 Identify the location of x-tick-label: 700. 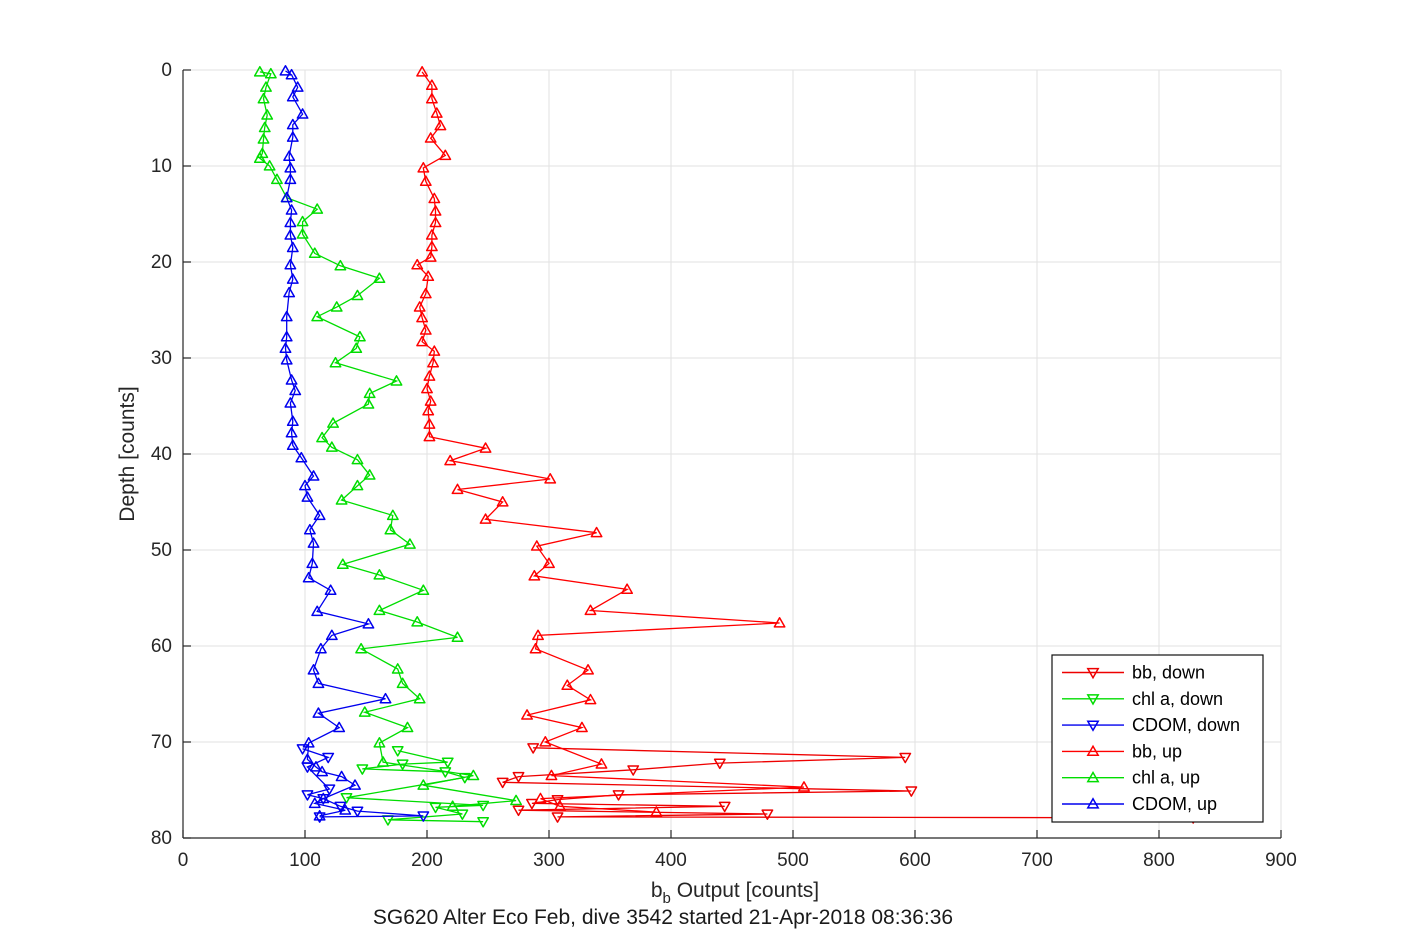
(1037, 860).